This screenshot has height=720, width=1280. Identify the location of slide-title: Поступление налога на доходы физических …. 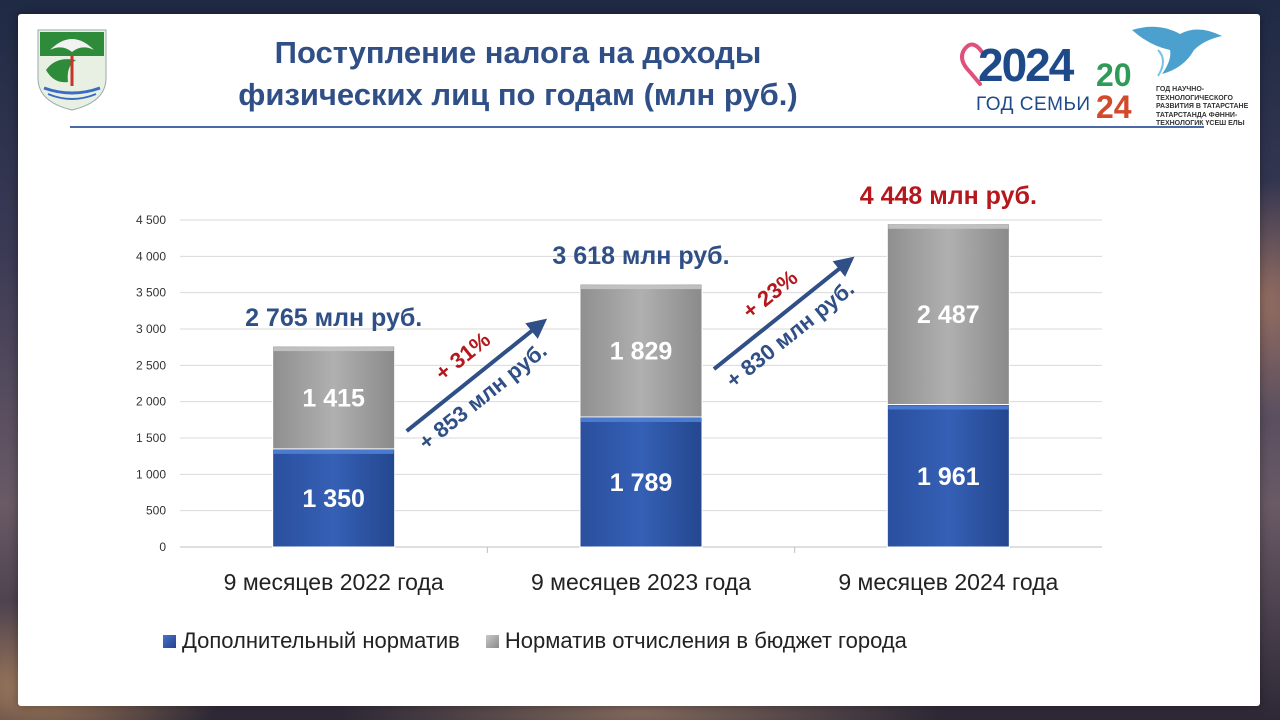
(518, 74).